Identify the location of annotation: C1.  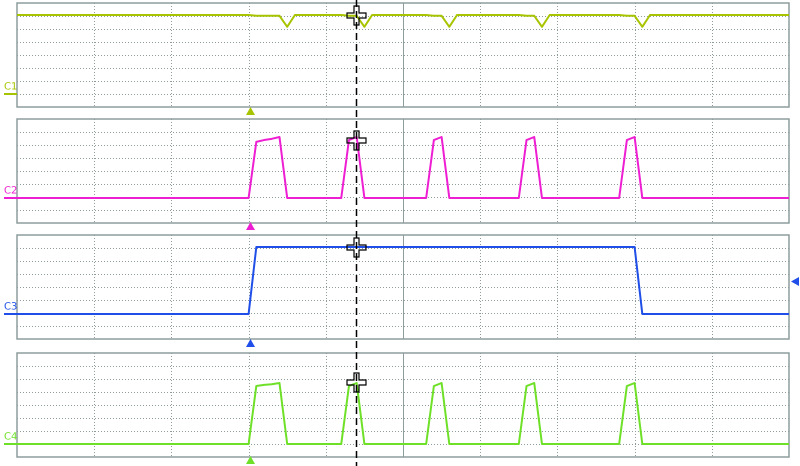
(11, 87).